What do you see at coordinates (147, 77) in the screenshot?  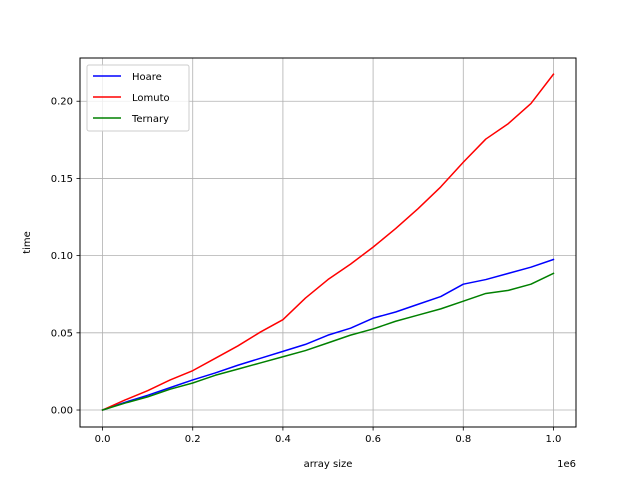 I see `legend-label-hoare: Hoare` at bounding box center [147, 77].